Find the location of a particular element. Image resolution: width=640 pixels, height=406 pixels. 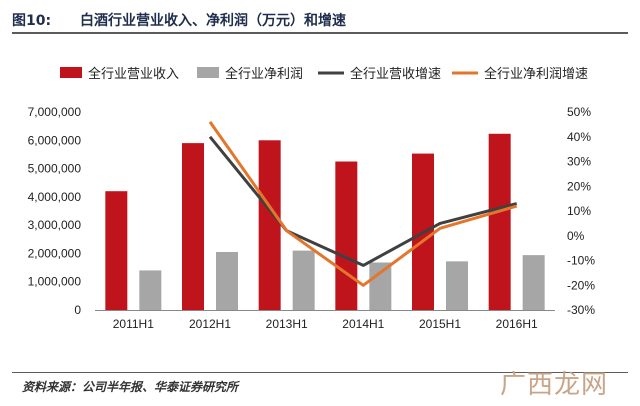

legend-label-1: 全行业净利润 is located at coordinates (264, 73).